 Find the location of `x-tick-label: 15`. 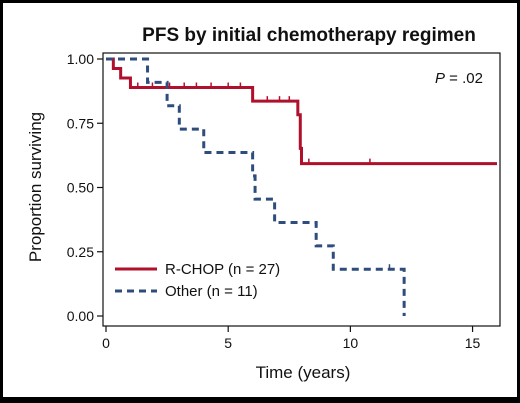

x-tick-label: 15 is located at coordinates (473, 343).